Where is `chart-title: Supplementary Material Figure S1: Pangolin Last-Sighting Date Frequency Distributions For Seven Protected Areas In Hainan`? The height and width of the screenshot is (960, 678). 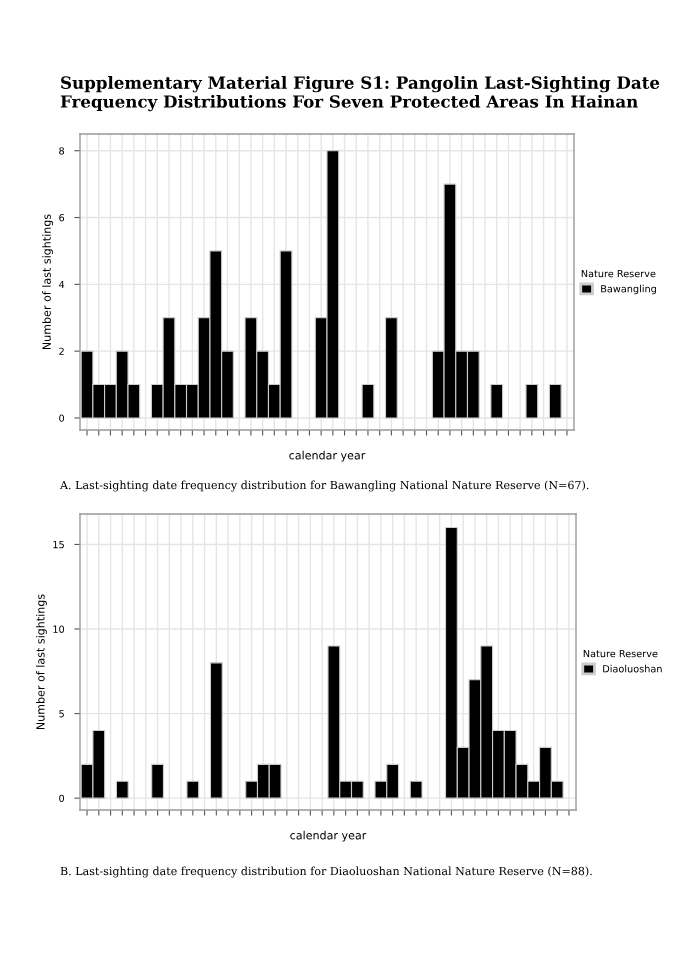 chart-title: Supplementary Material Figure S1: Pangolin Last-Sighting Date Frequency Distributions For Seven Protected Areas In Hainan is located at coordinates (360, 94).